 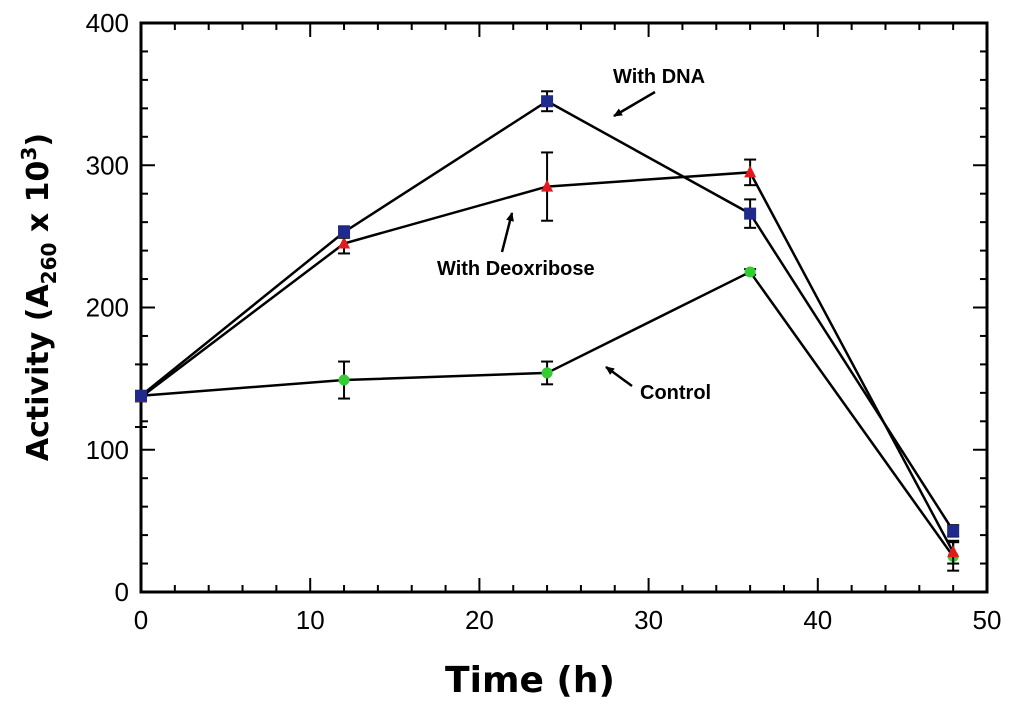 I want to click on y-tick-label: 100, so click(x=107, y=450).